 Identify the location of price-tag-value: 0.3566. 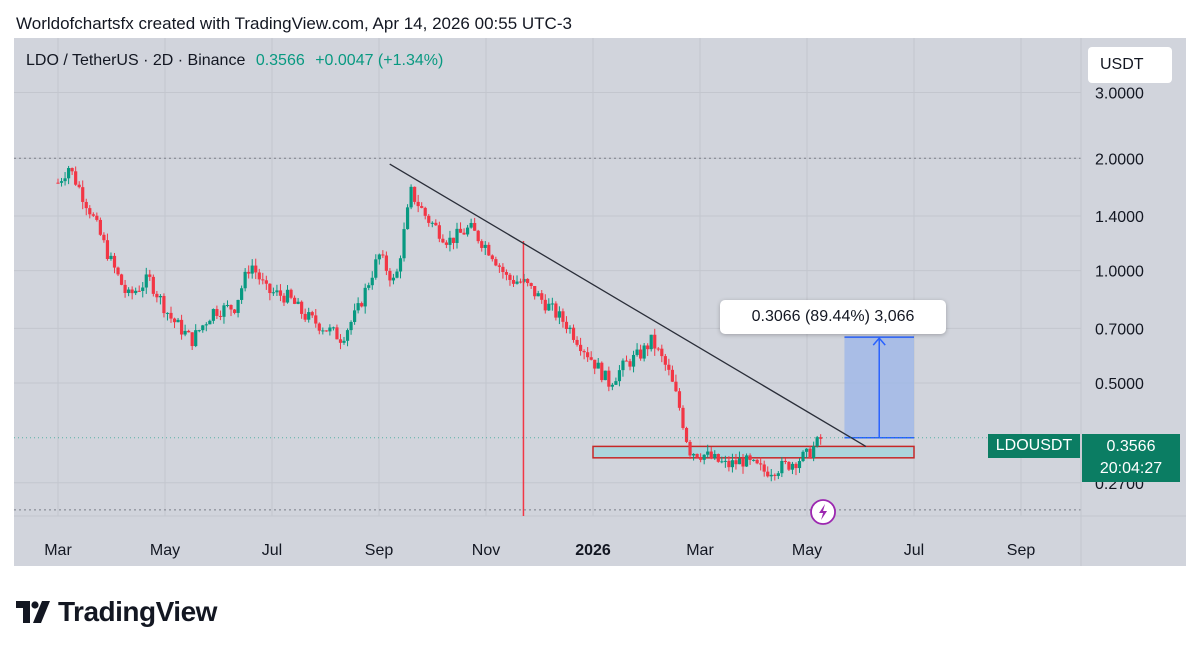
(1131, 446).